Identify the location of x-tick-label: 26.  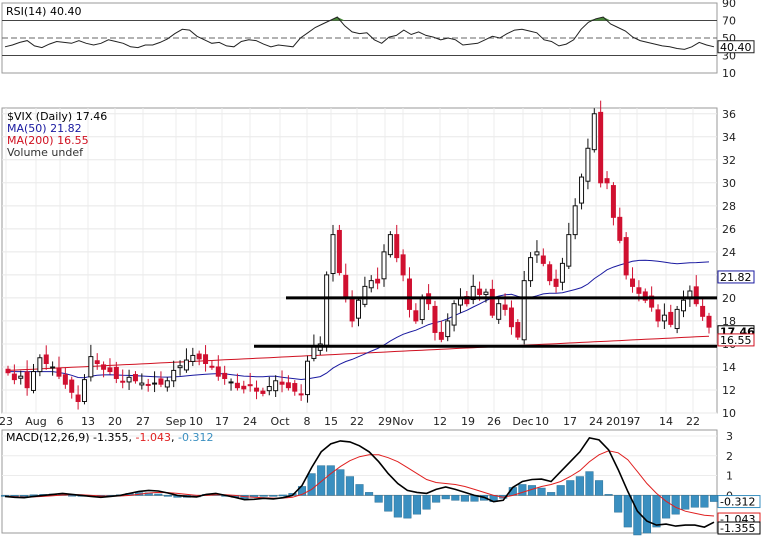
(494, 421).